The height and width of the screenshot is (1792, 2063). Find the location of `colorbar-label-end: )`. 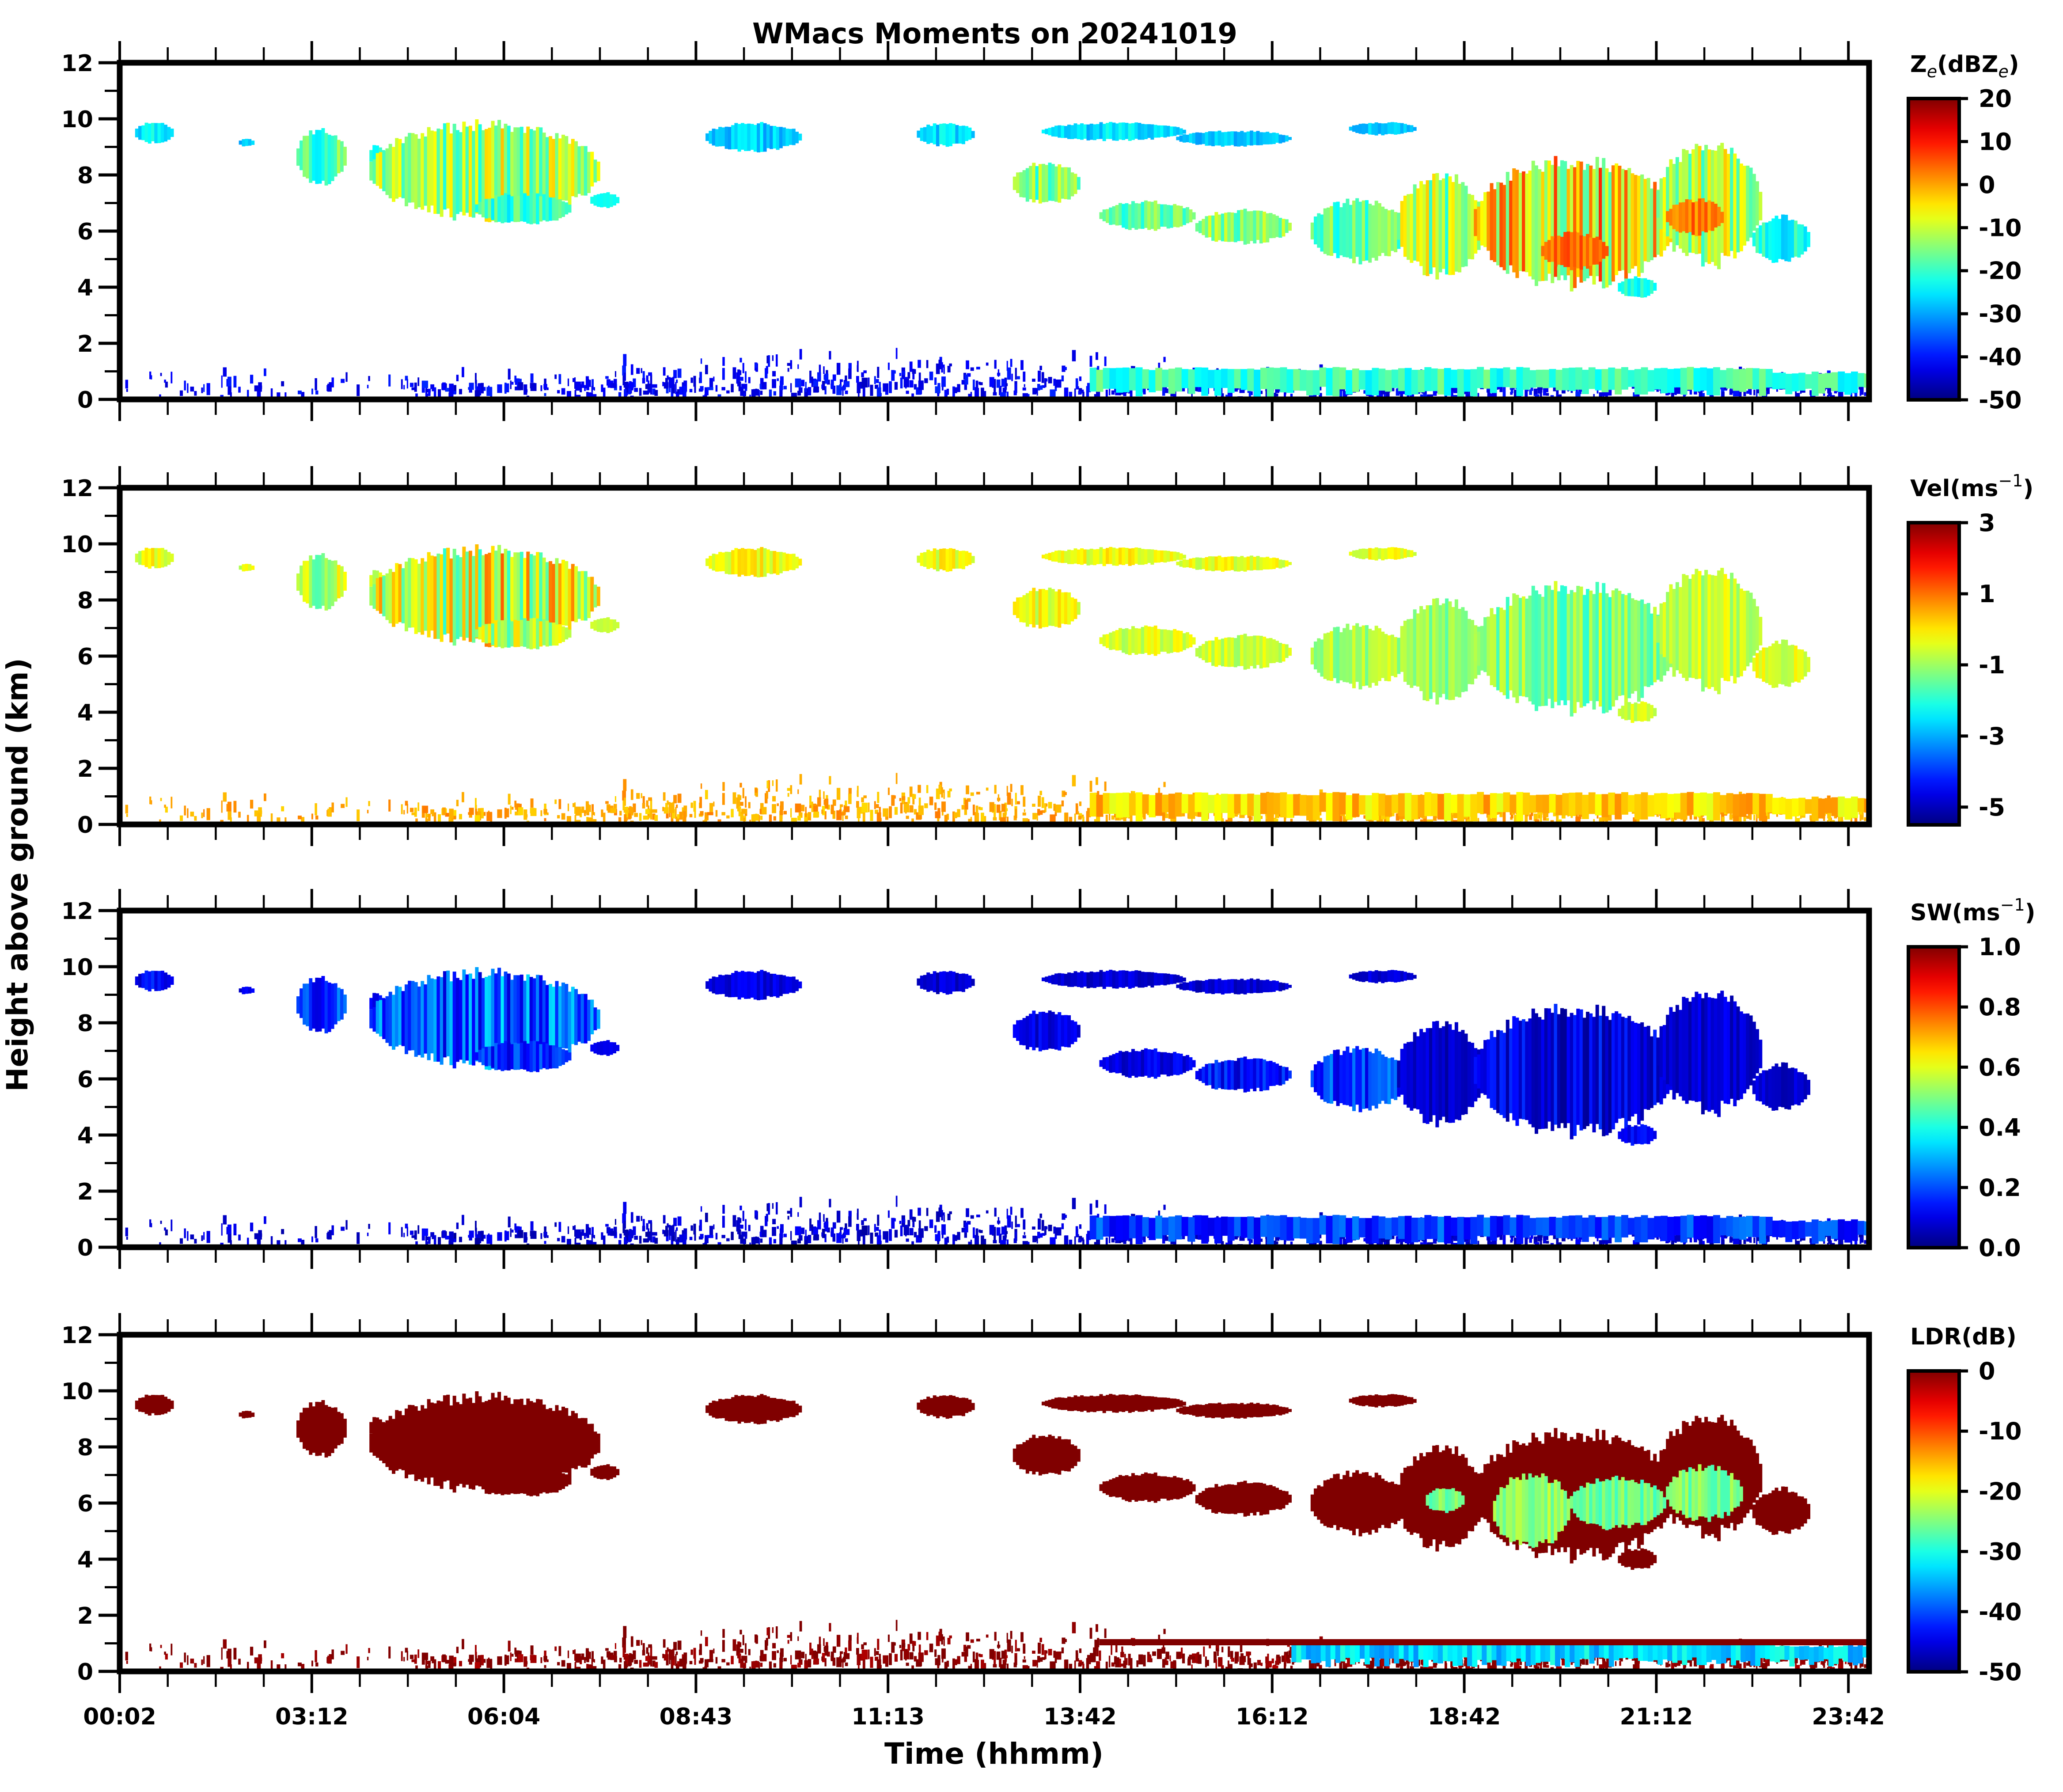

colorbar-label-end: ) is located at coordinates (2014, 64).